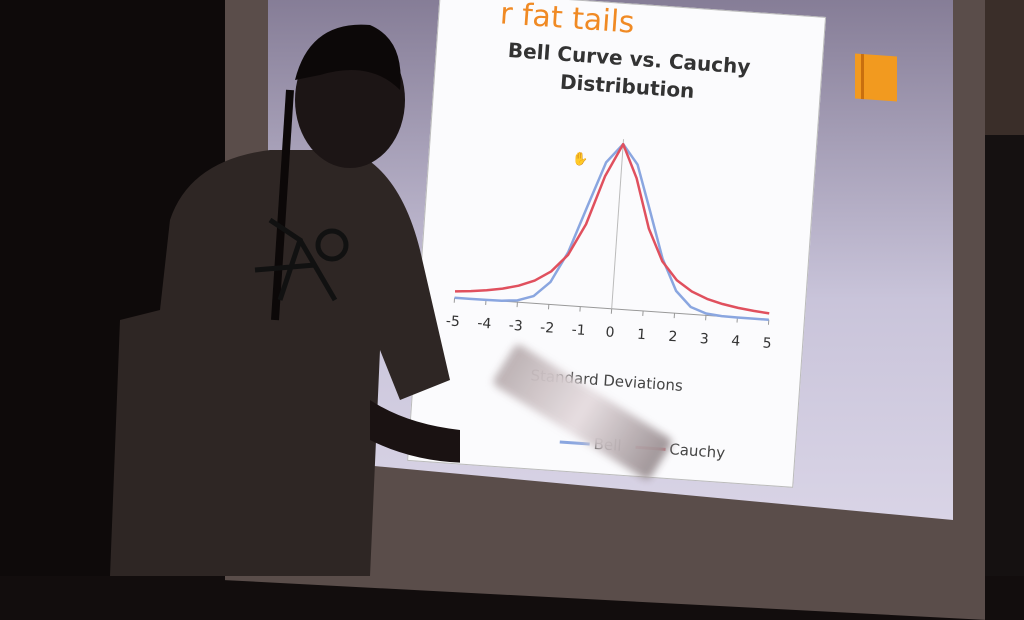  I want to click on x-tick-label: 5, so click(767, 343).